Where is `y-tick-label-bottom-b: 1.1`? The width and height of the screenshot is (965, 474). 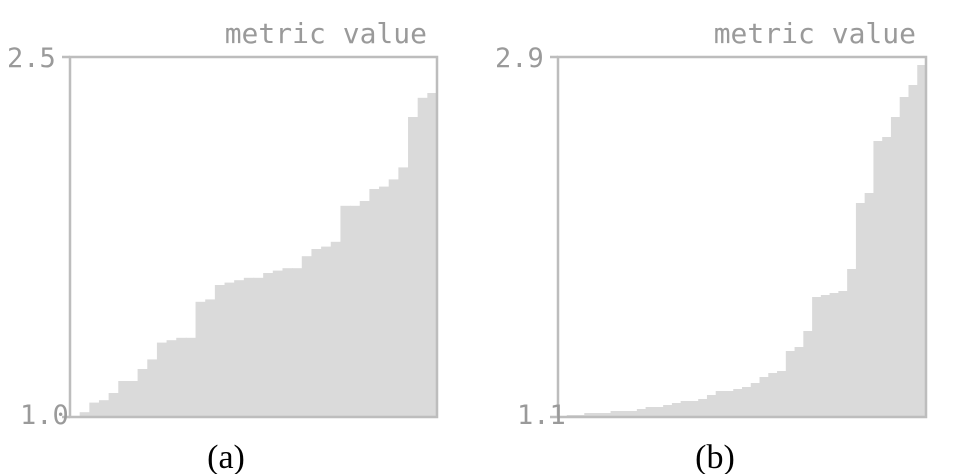 y-tick-label-bottom-b: 1.1 is located at coordinates (541, 415).